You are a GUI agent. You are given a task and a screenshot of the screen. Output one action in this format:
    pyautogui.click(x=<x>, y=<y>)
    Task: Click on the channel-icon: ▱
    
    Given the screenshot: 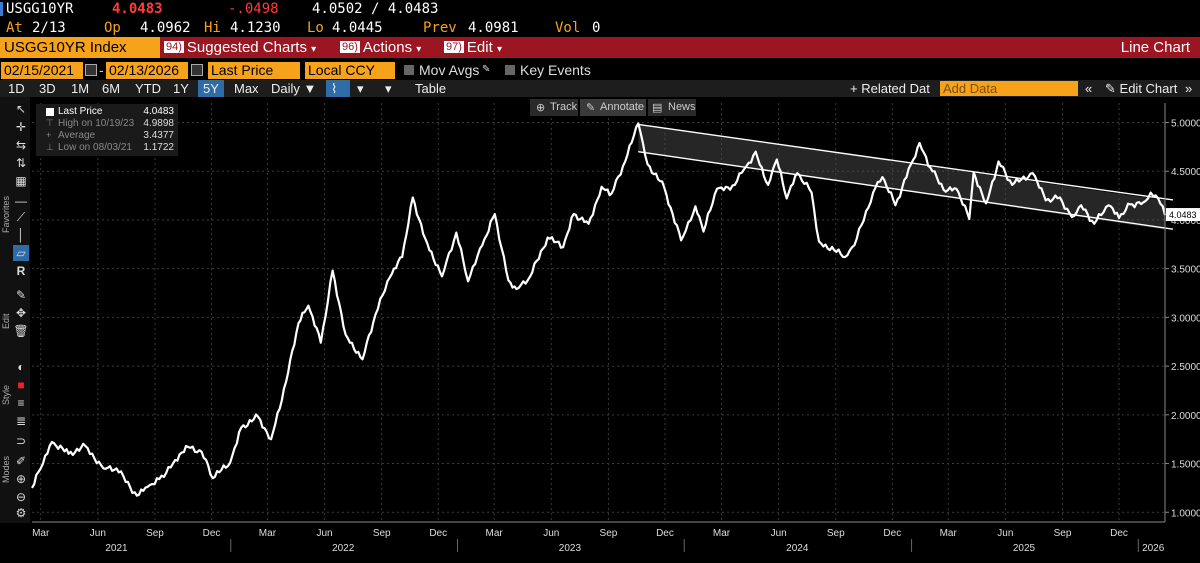 What is the action you would take?
    pyautogui.click(x=21, y=253)
    